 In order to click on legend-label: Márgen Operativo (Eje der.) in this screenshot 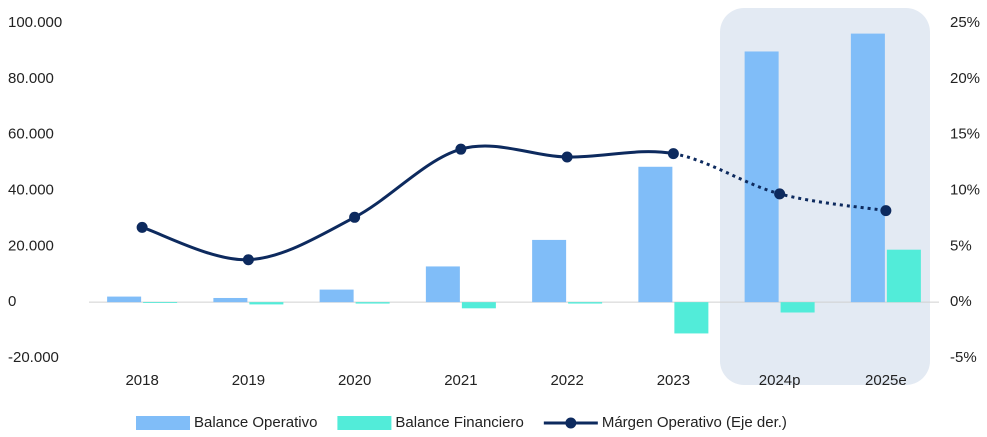, I will do `click(694, 422)`.